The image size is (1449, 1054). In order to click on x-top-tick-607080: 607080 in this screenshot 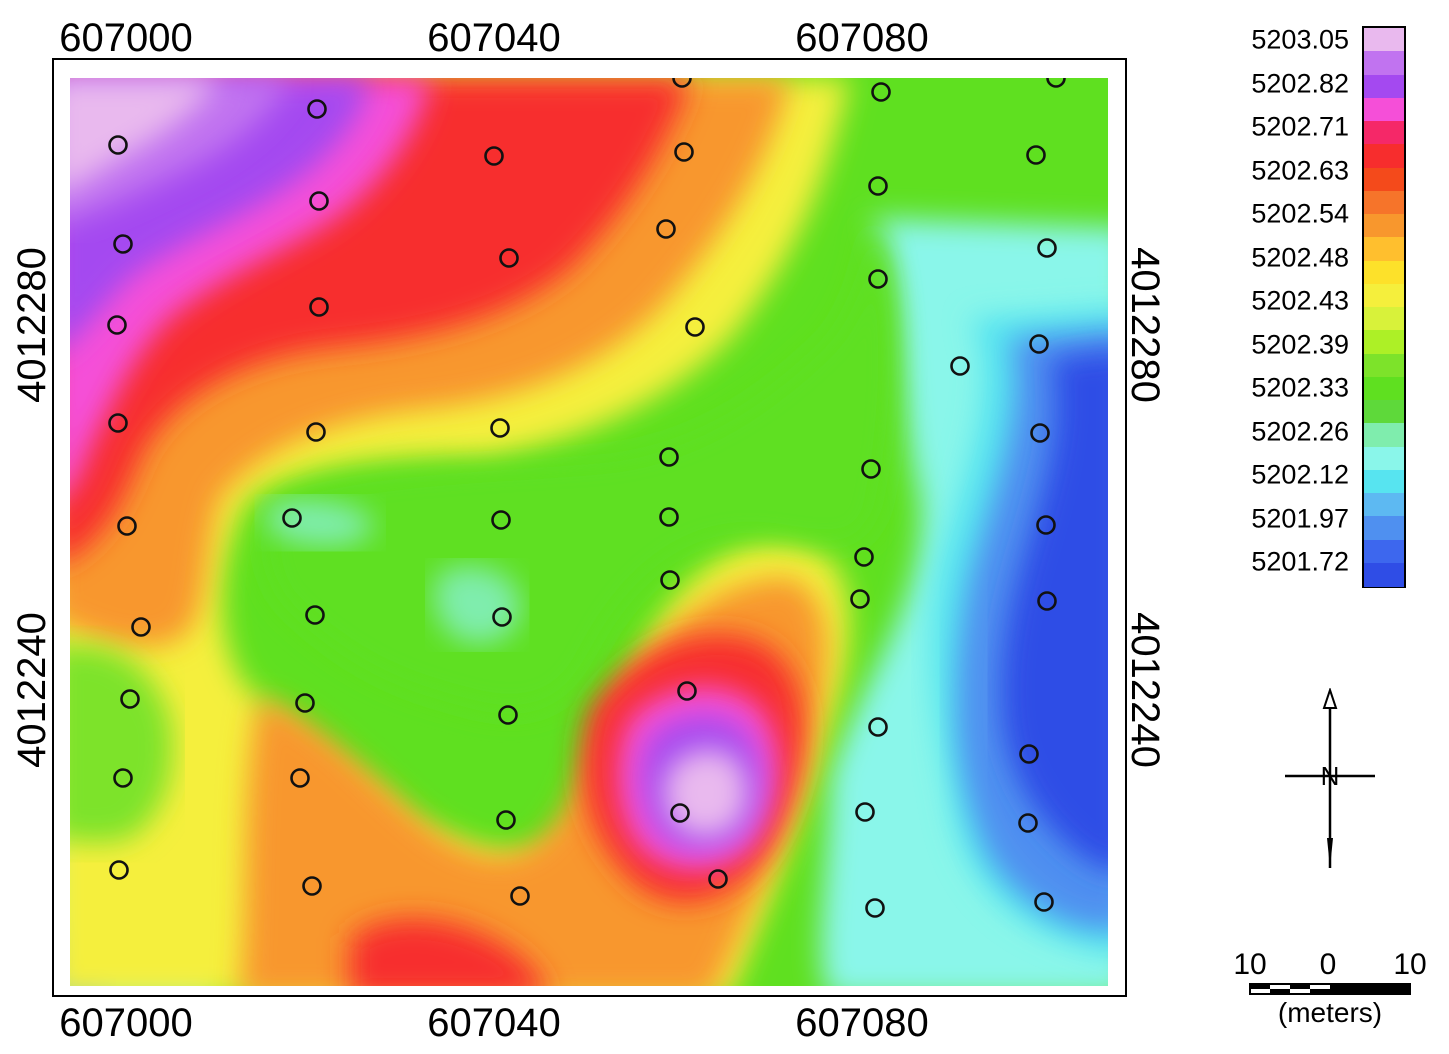, I will do `click(862, 38)`.